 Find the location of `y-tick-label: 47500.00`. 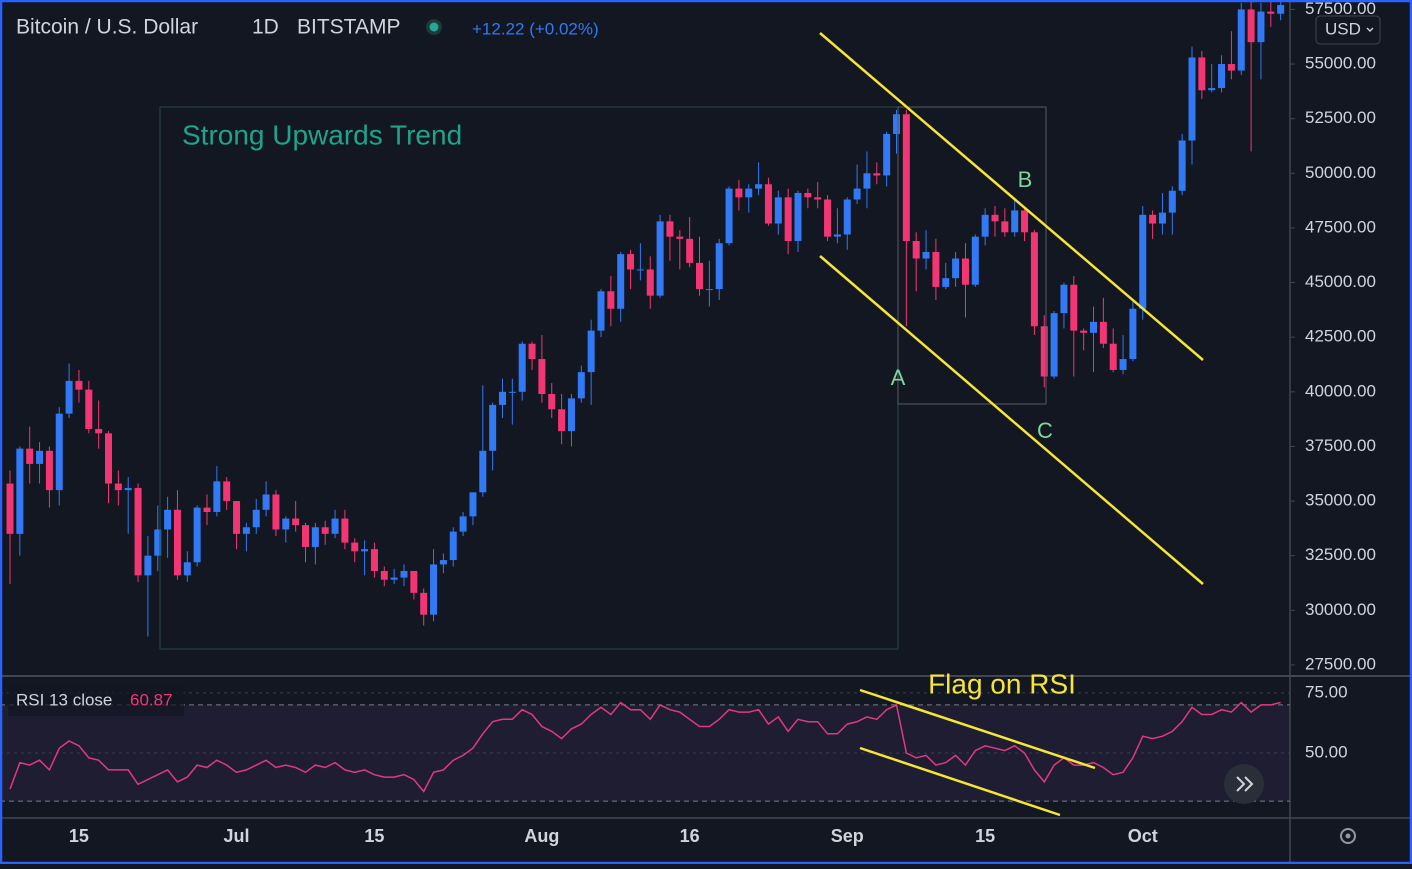

y-tick-label: 47500.00 is located at coordinates (1340, 226).